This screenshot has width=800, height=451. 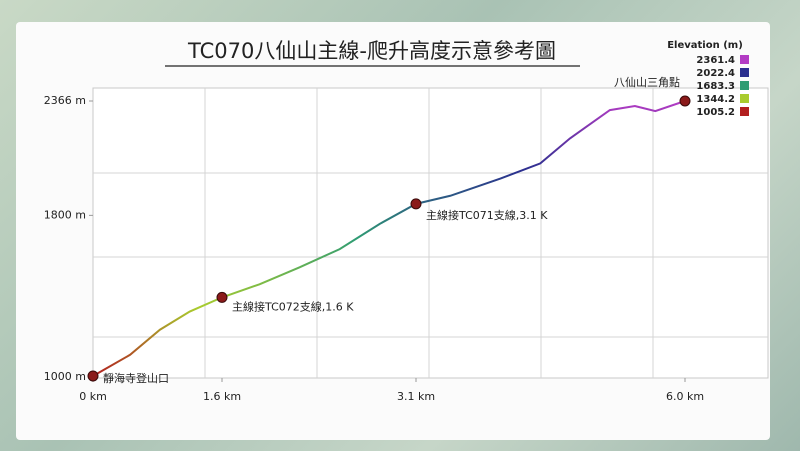 I want to click on y-tick-label: 1000 m, so click(x=65, y=376).